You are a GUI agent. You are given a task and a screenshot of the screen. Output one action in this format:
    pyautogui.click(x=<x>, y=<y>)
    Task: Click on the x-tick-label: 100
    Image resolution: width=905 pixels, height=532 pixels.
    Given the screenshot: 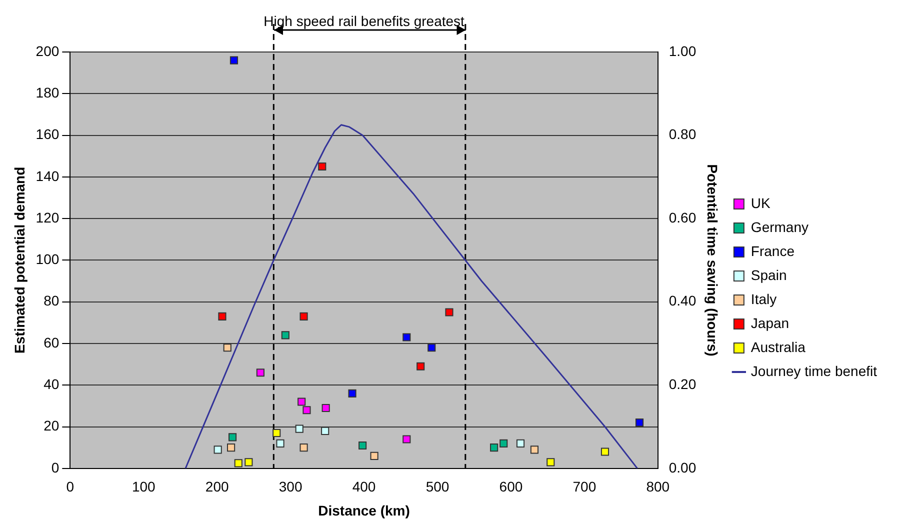 What is the action you would take?
    pyautogui.click(x=144, y=486)
    